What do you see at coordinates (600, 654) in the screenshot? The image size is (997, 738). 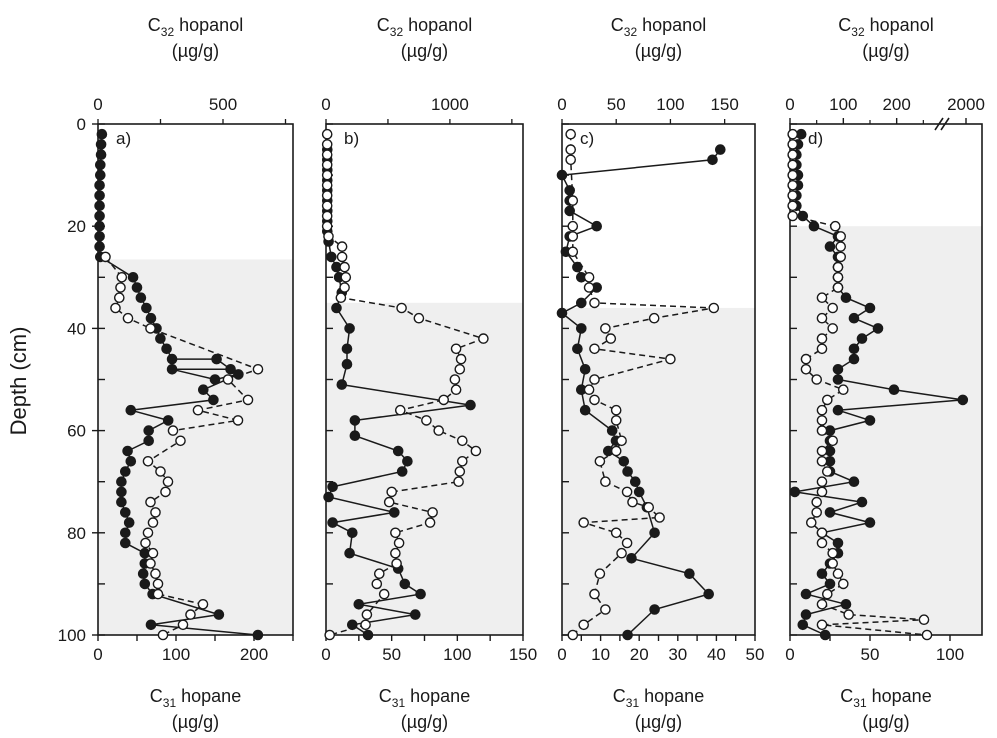 I see `bottom-tick-label: 10` at bounding box center [600, 654].